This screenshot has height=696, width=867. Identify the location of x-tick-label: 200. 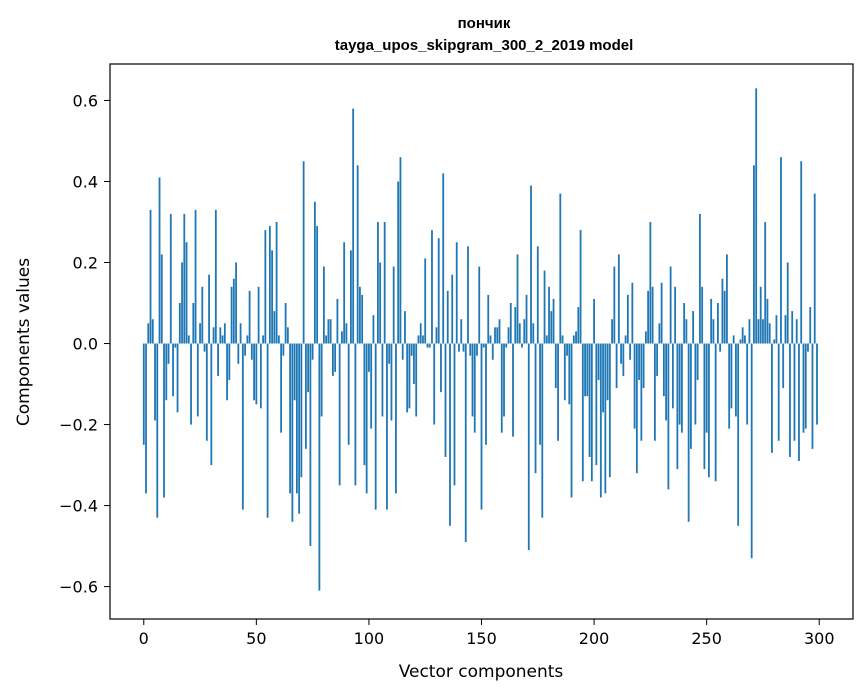
(594, 638).